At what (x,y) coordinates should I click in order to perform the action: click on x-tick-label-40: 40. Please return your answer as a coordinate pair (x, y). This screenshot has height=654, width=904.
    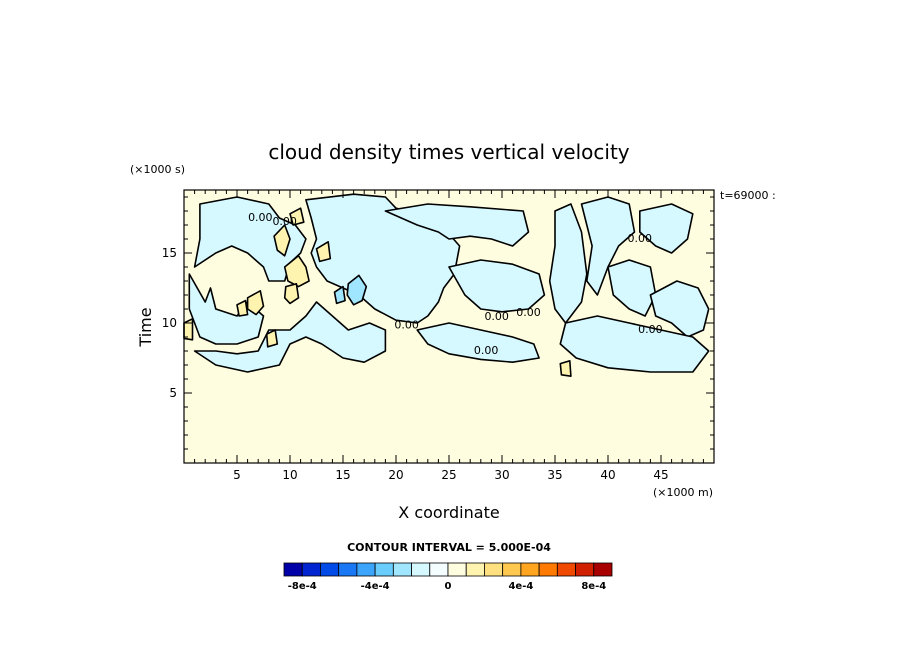
    Looking at the image, I should click on (607, 475).